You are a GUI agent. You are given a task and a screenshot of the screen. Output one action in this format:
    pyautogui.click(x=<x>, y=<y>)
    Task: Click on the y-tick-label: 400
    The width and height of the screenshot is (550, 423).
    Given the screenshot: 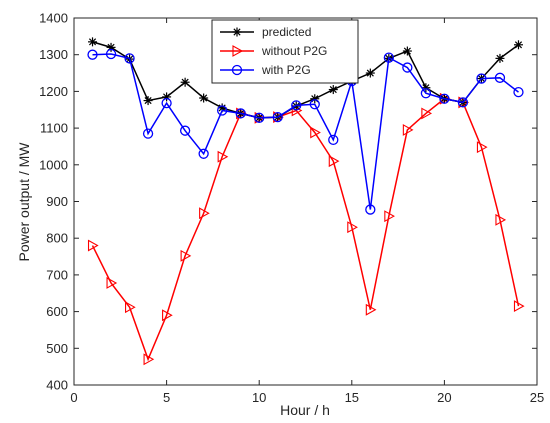 What is the action you would take?
    pyautogui.click(x=57, y=385)
    